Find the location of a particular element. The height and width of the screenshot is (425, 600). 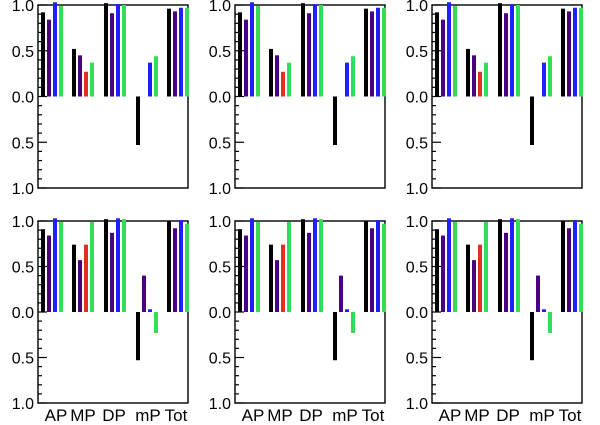

bar-Tot-black is located at coordinates (366, 52).